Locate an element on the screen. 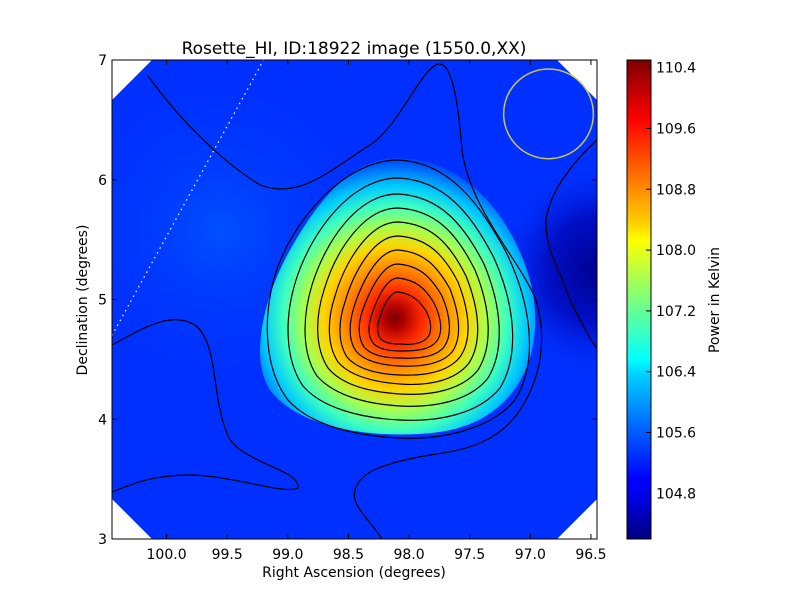 The width and height of the screenshot is (800, 600). y-tick-label: 6 is located at coordinates (102, 181).